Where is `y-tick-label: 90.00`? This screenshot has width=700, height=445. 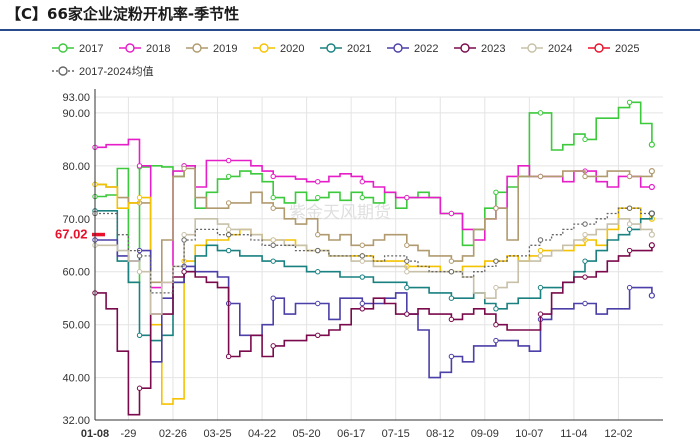 y-tick-label: 90.00 is located at coordinates (76, 114).